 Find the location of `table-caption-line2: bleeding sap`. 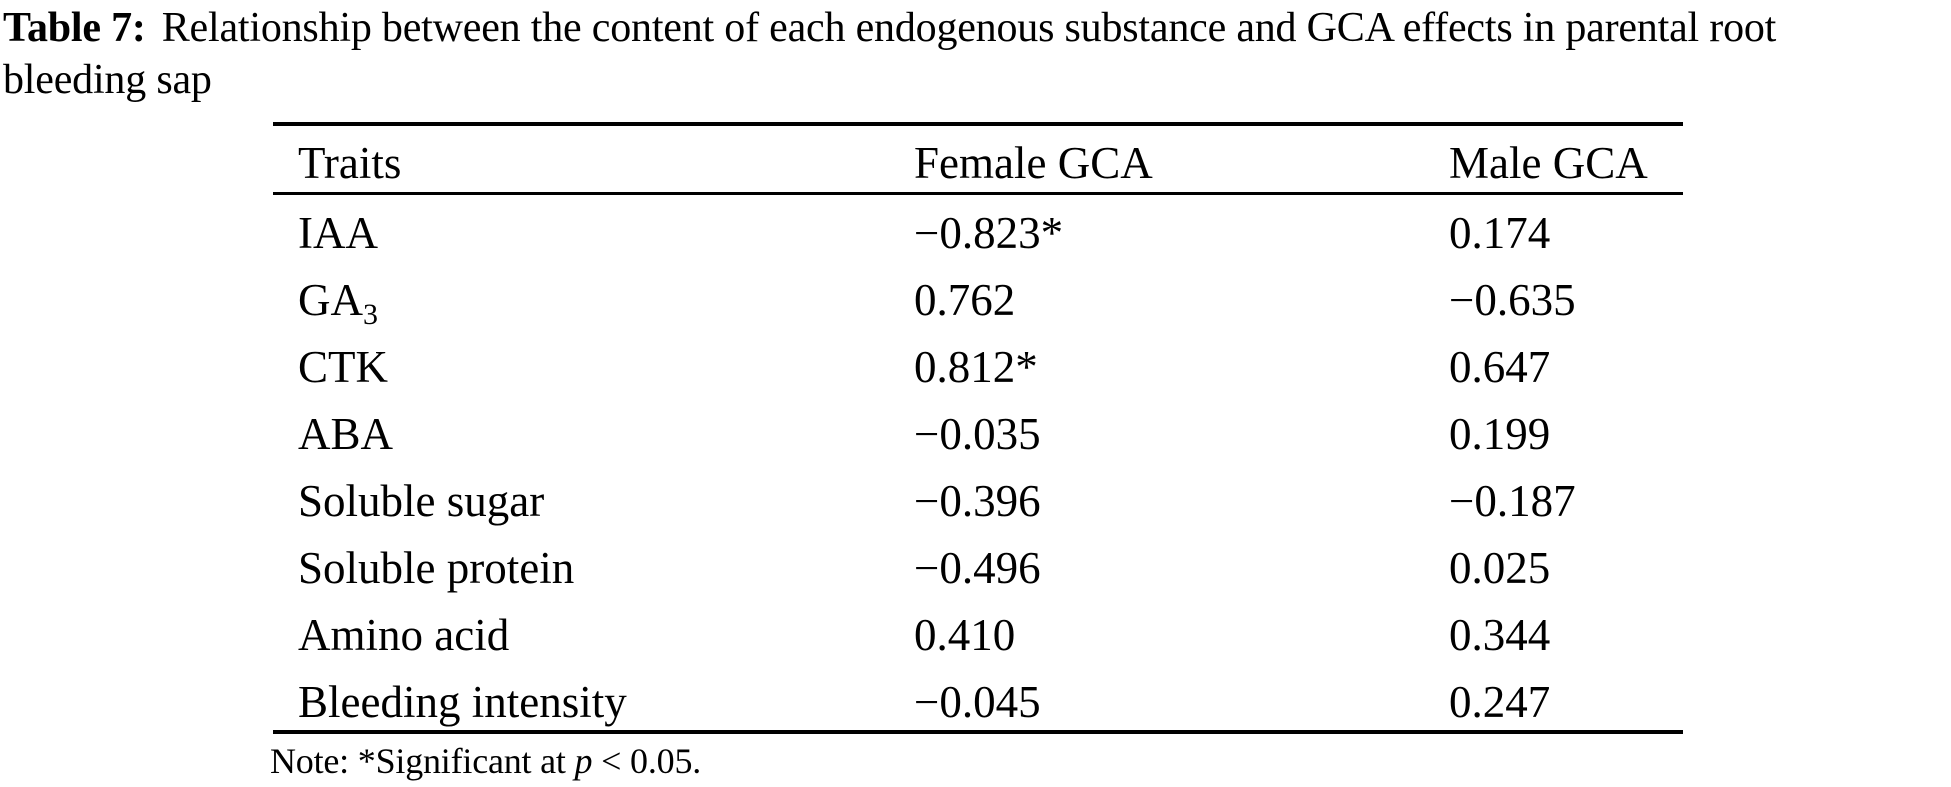

table-caption-line2: bleeding sap is located at coordinates (107, 80).